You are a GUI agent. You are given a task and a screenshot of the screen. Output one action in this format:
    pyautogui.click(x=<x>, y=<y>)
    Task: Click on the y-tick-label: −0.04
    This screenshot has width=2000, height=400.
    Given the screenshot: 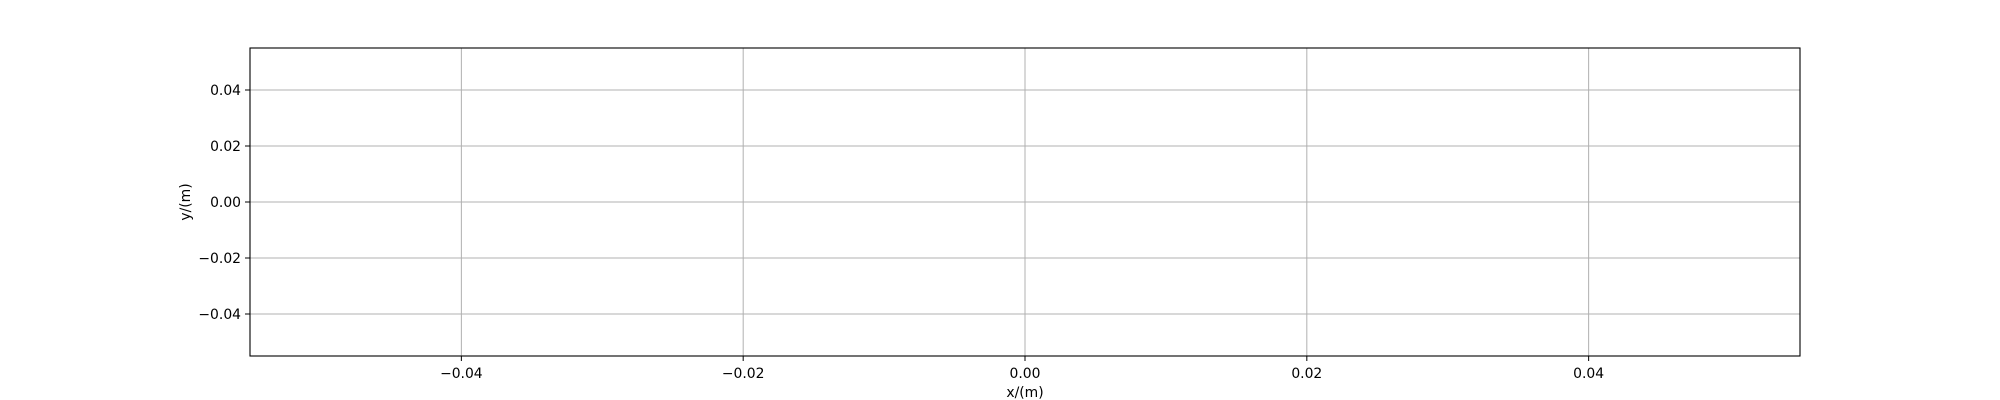 What is the action you would take?
    pyautogui.click(x=219, y=315)
    